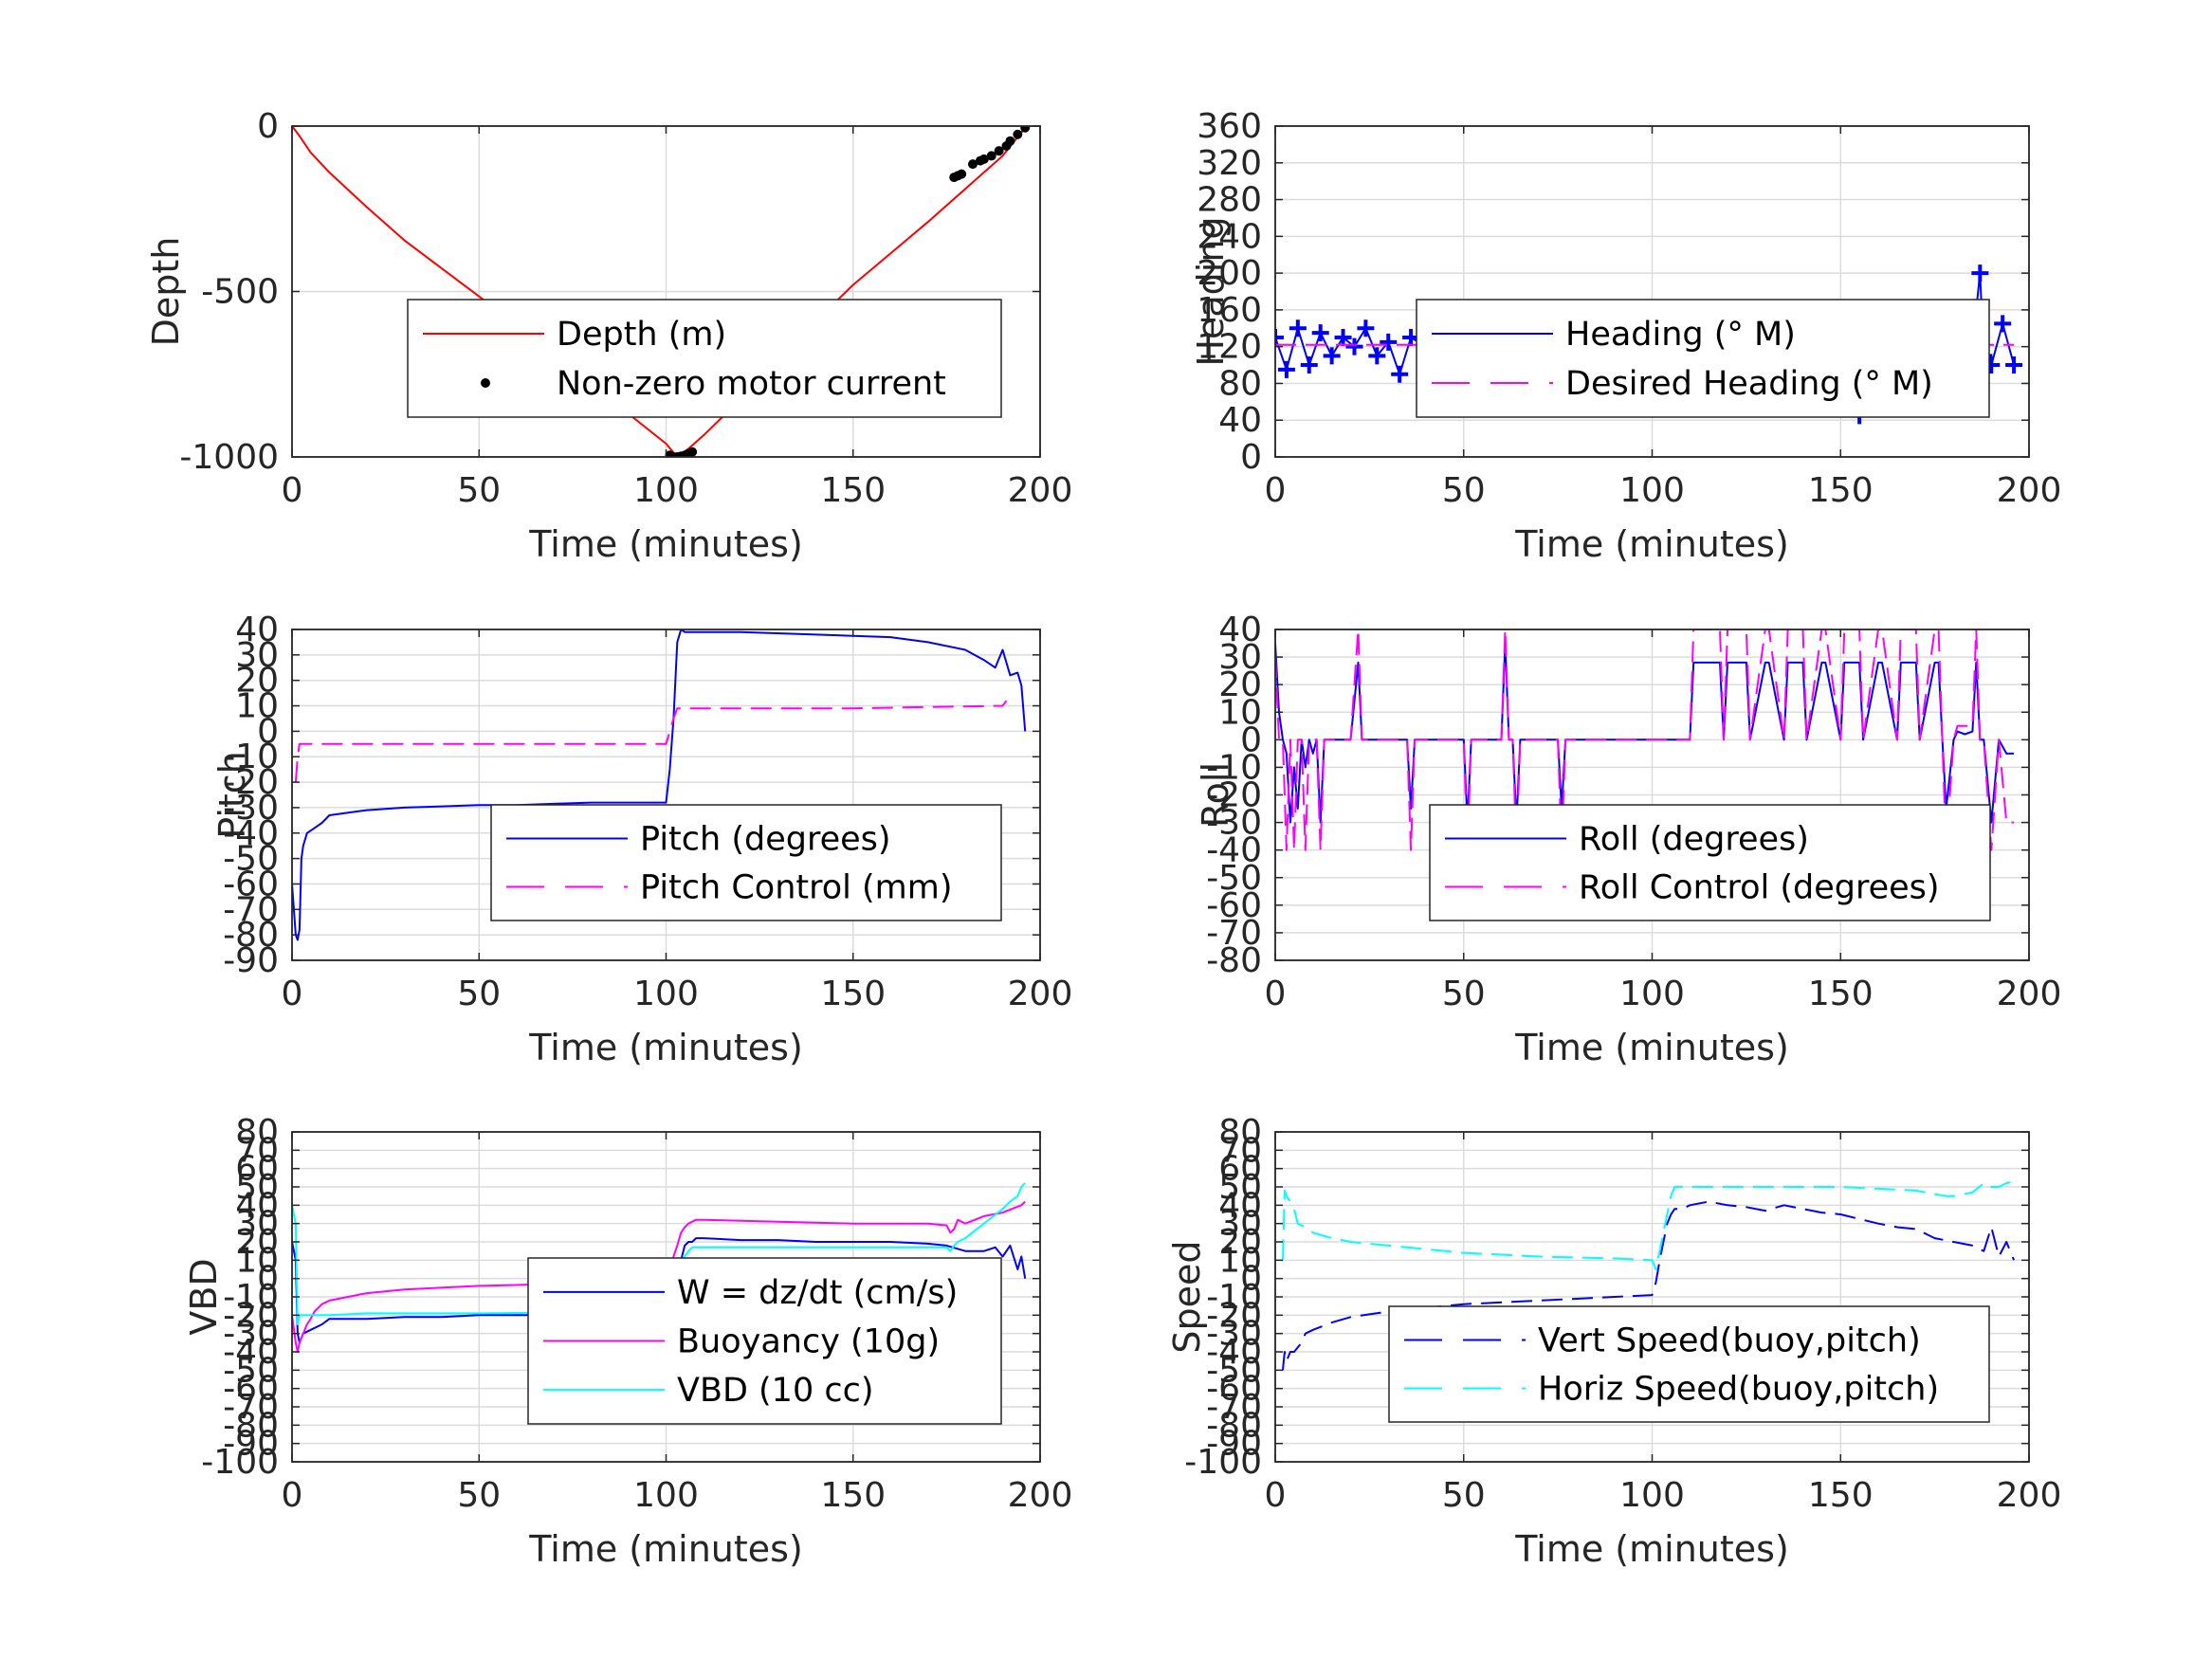 This screenshot has width=2212, height=1659. Describe the element at coordinates (485, 383) in the screenshot. I see `legend-marker` at that location.